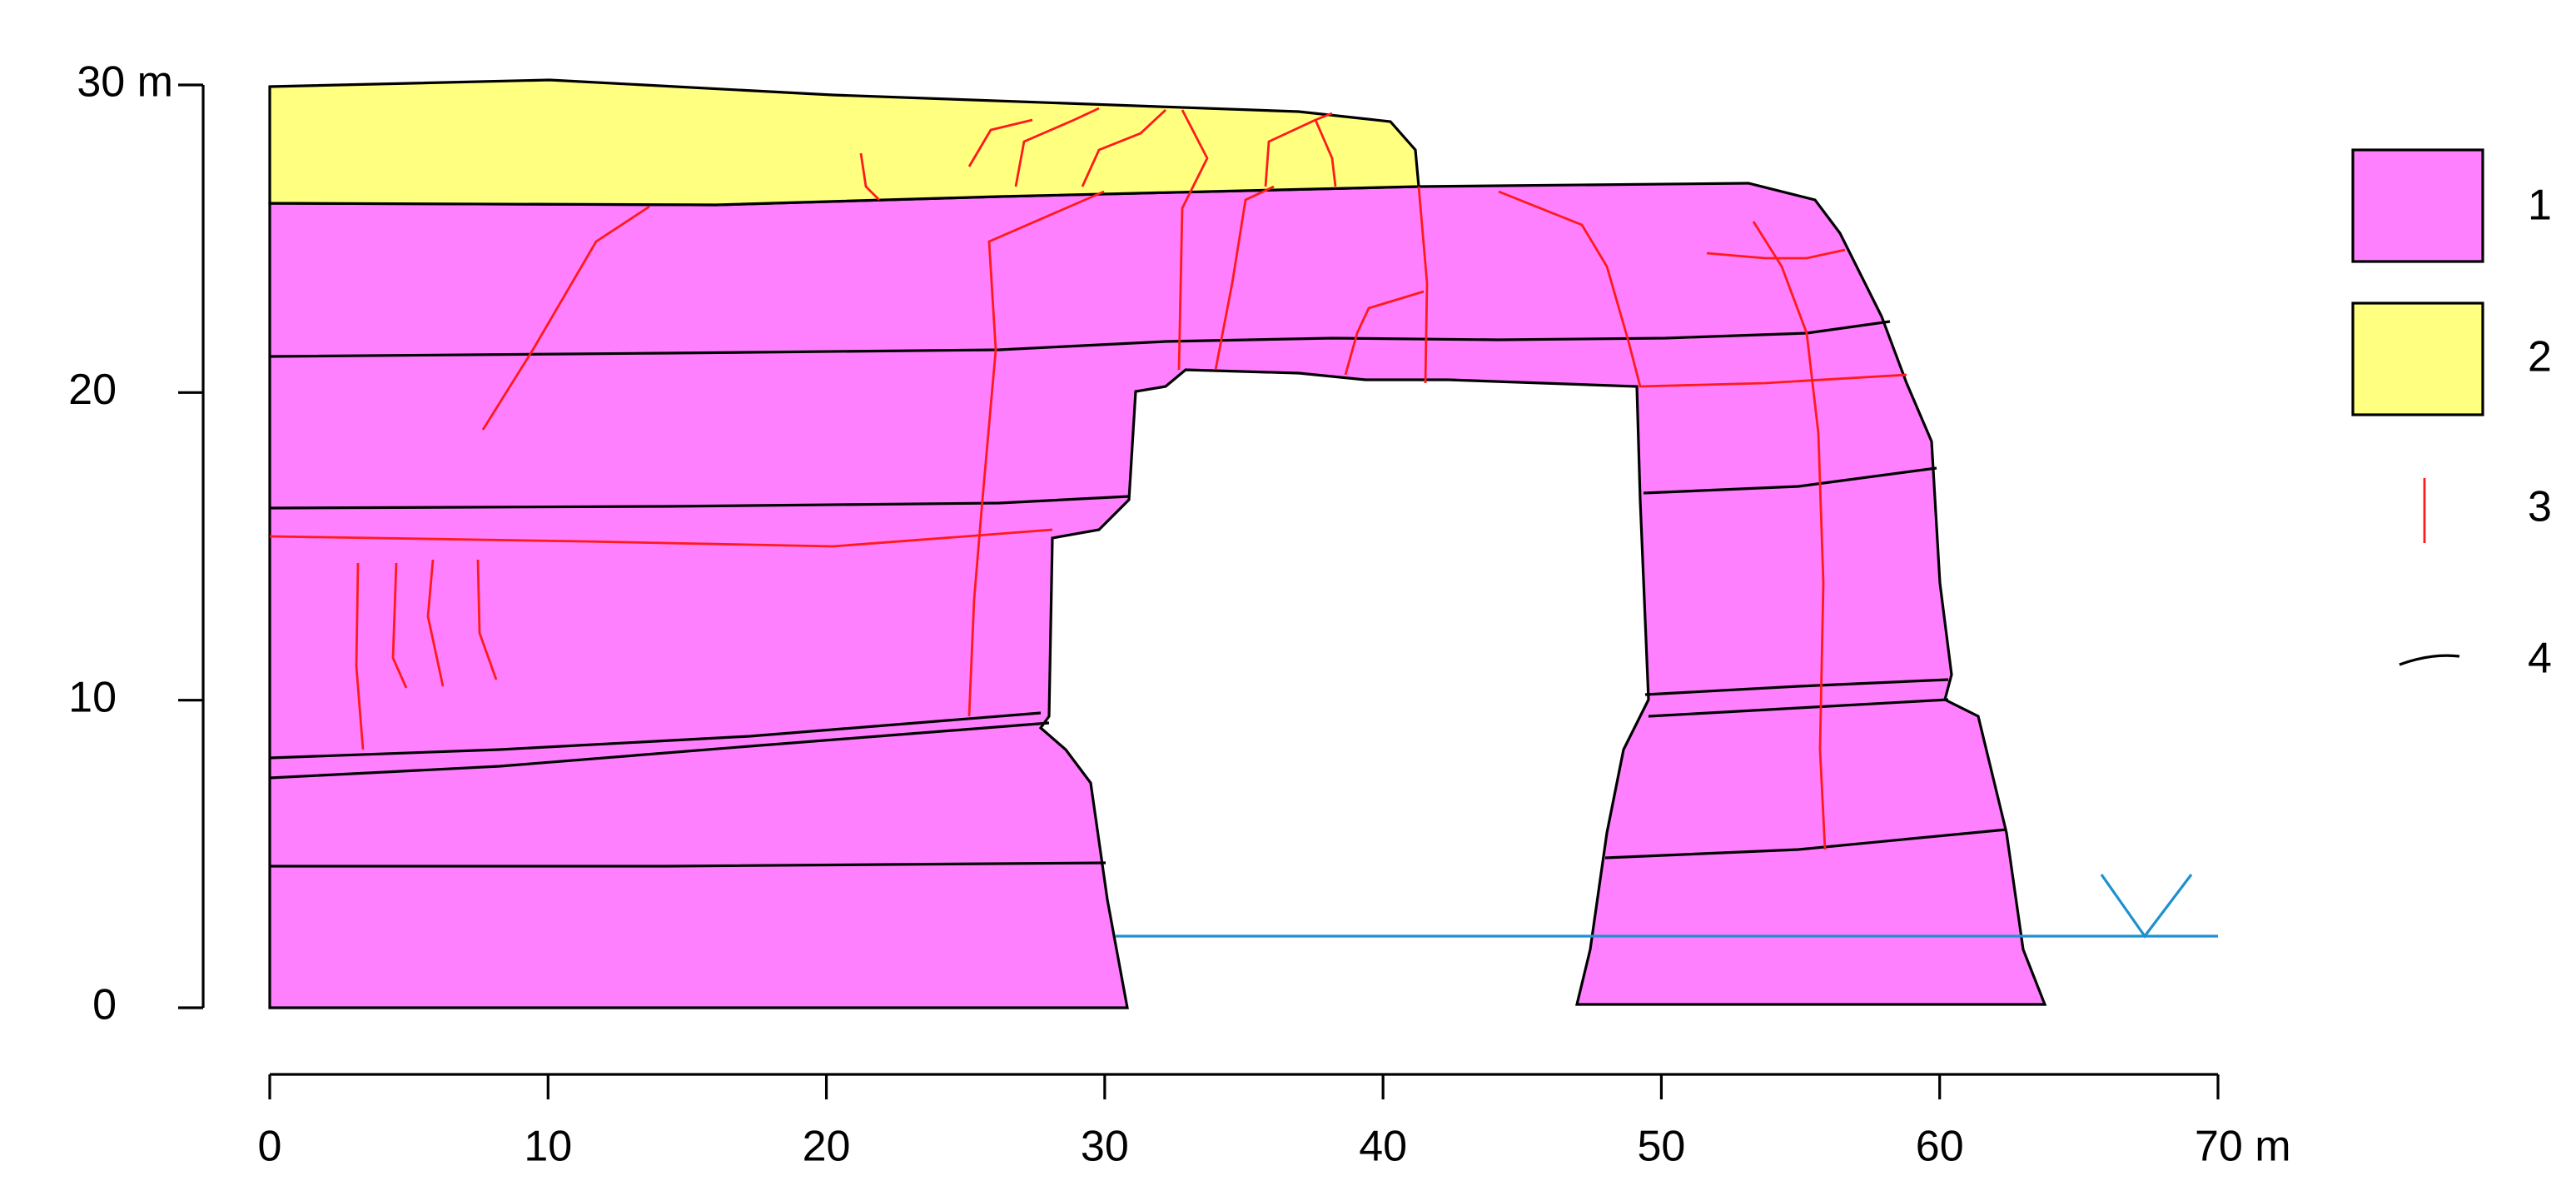  Describe the element at coordinates (2540, 659) in the screenshot. I see `legend-label: 4` at that location.